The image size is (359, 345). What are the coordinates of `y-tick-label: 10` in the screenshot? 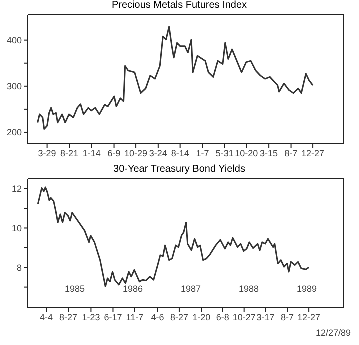 It's located at (17, 228).